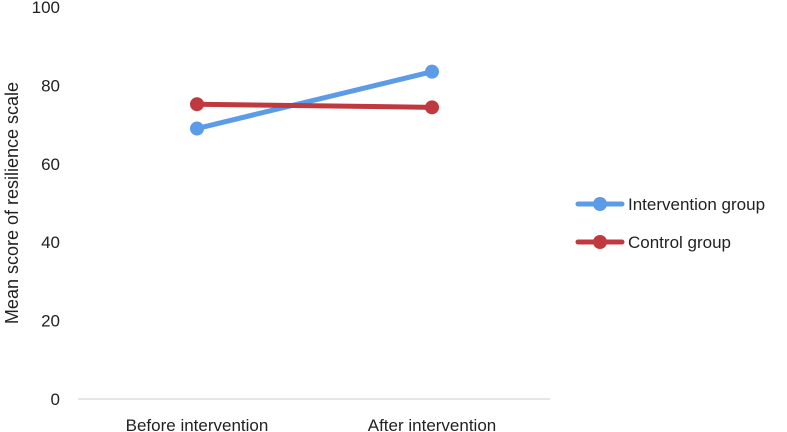 The height and width of the screenshot is (432, 787). I want to click on legend-item: Intervention group, so click(670, 204).